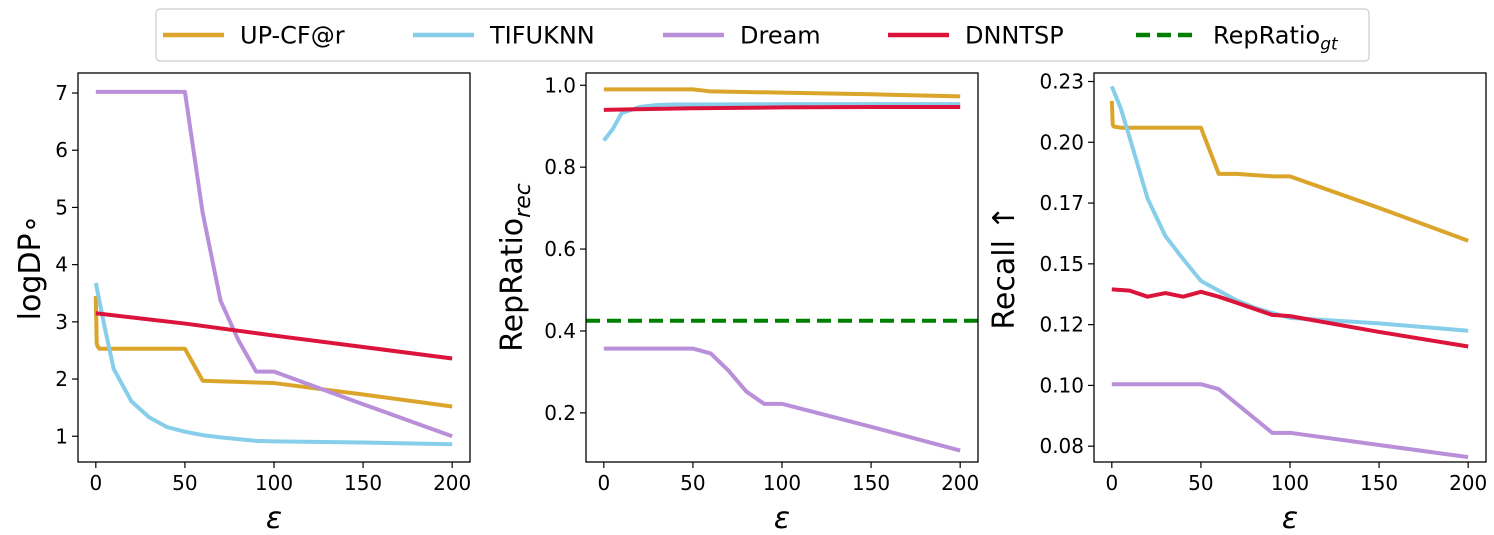 The height and width of the screenshot is (535, 1494). Describe the element at coordinates (1061, 142) in the screenshot. I see `y-tick-label: 0.20` at that location.